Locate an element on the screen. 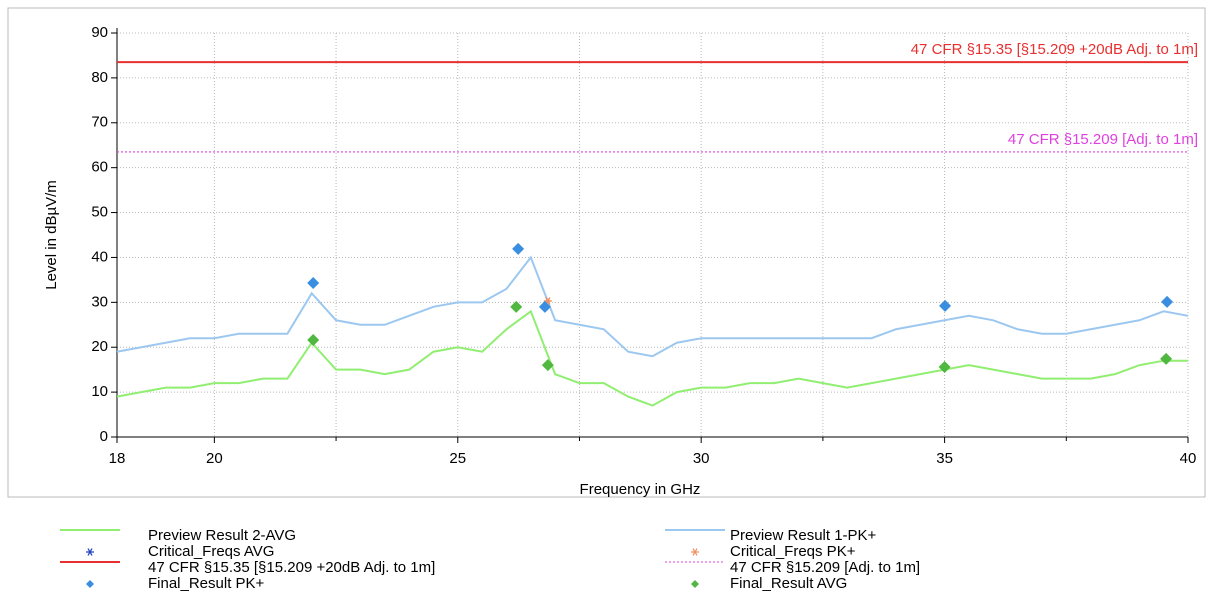 This screenshot has width=1214, height=607. legend-label: Critical_Freqs PK+ is located at coordinates (793, 551).